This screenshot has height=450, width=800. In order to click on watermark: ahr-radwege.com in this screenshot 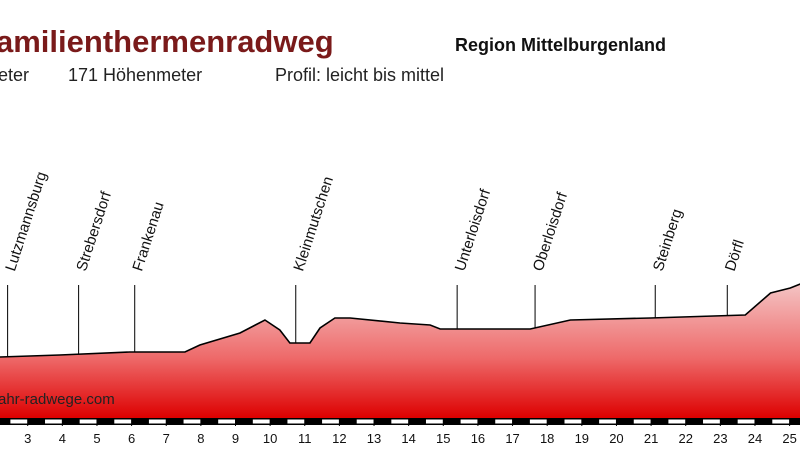, I will do `click(57, 399)`.